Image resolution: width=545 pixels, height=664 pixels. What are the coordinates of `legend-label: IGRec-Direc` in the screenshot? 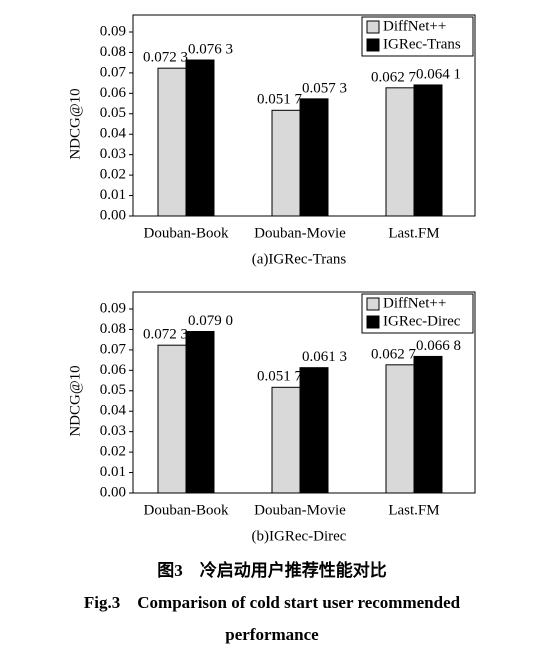 It's located at (422, 321).